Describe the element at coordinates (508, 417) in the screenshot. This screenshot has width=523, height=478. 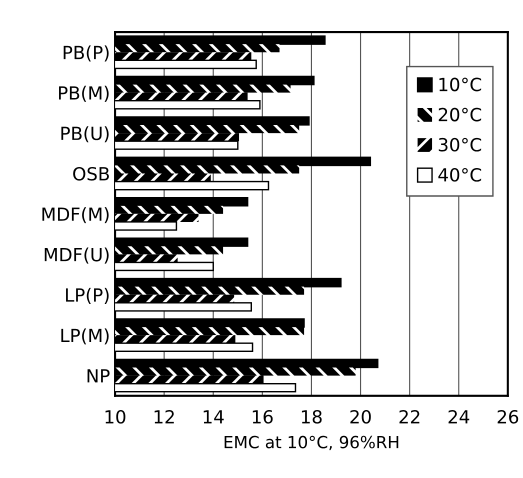
I see `x-tick-label: 26` at that location.